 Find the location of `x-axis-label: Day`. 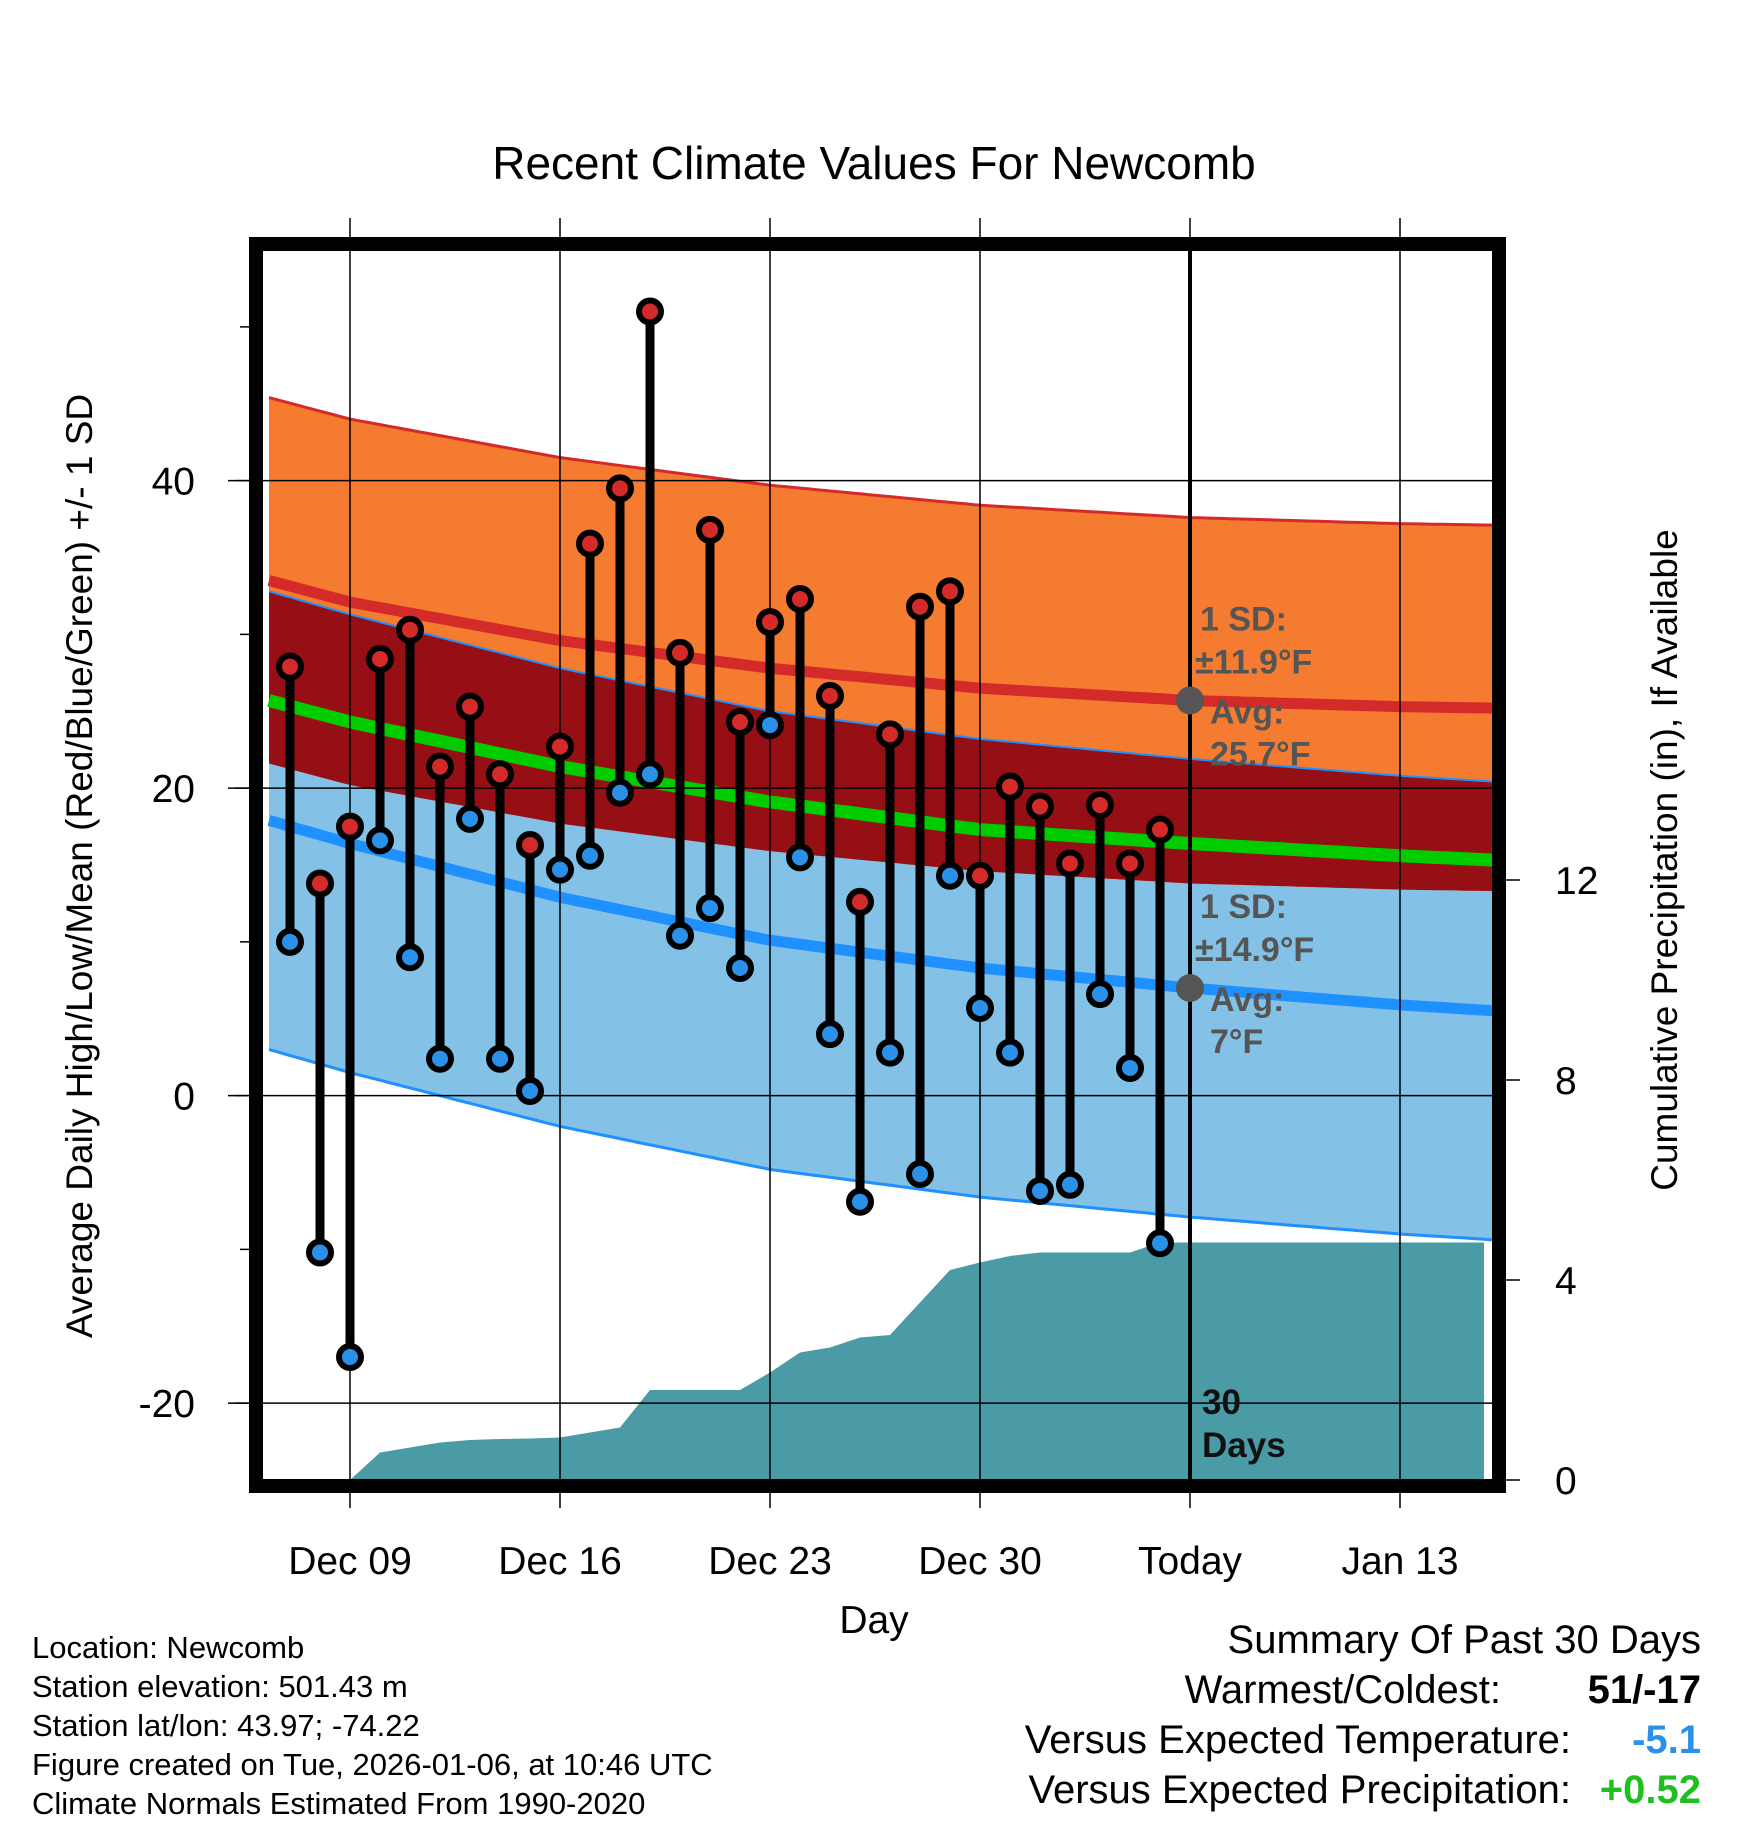

x-axis-label: Day is located at coordinates (874, 1620).